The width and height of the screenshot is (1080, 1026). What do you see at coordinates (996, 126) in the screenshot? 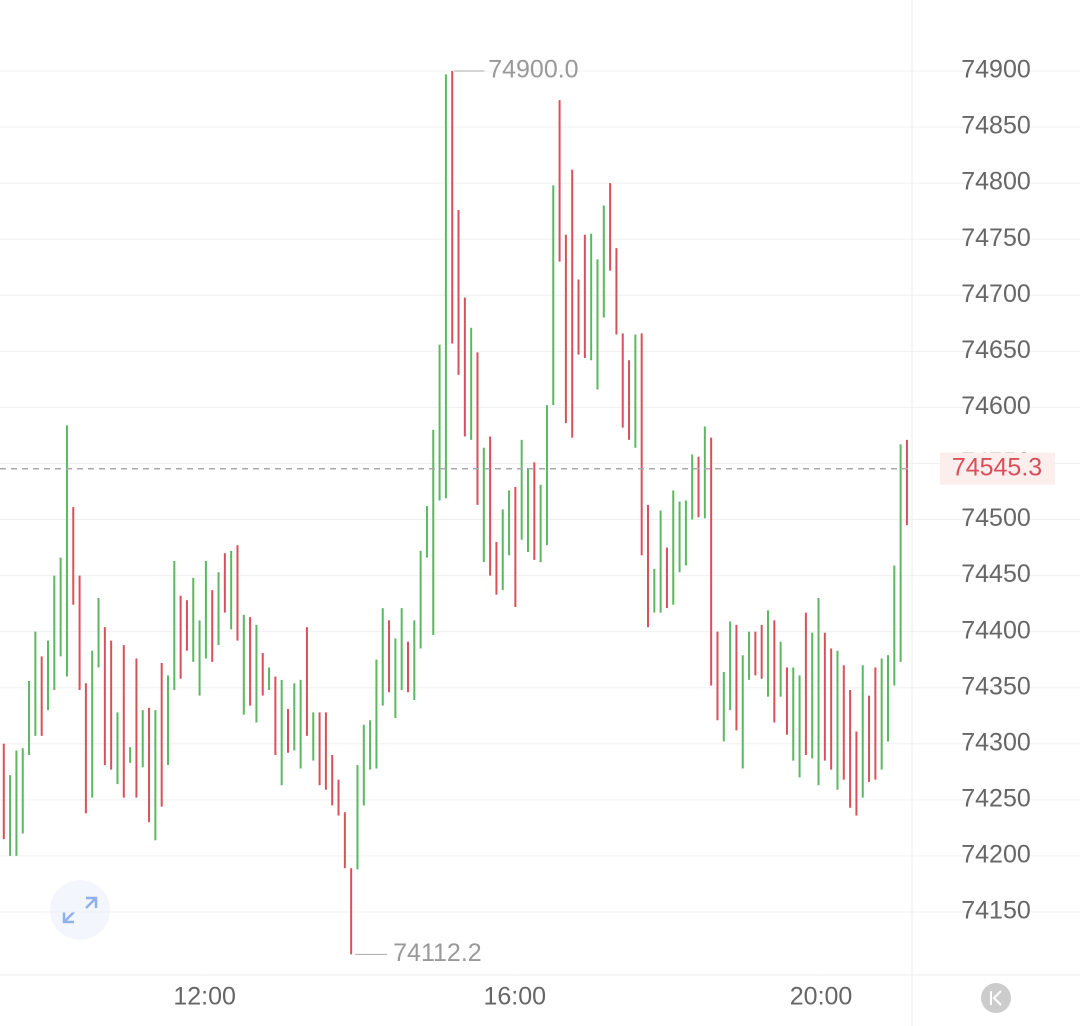
I see `y-tick-label: 74850` at bounding box center [996, 126].